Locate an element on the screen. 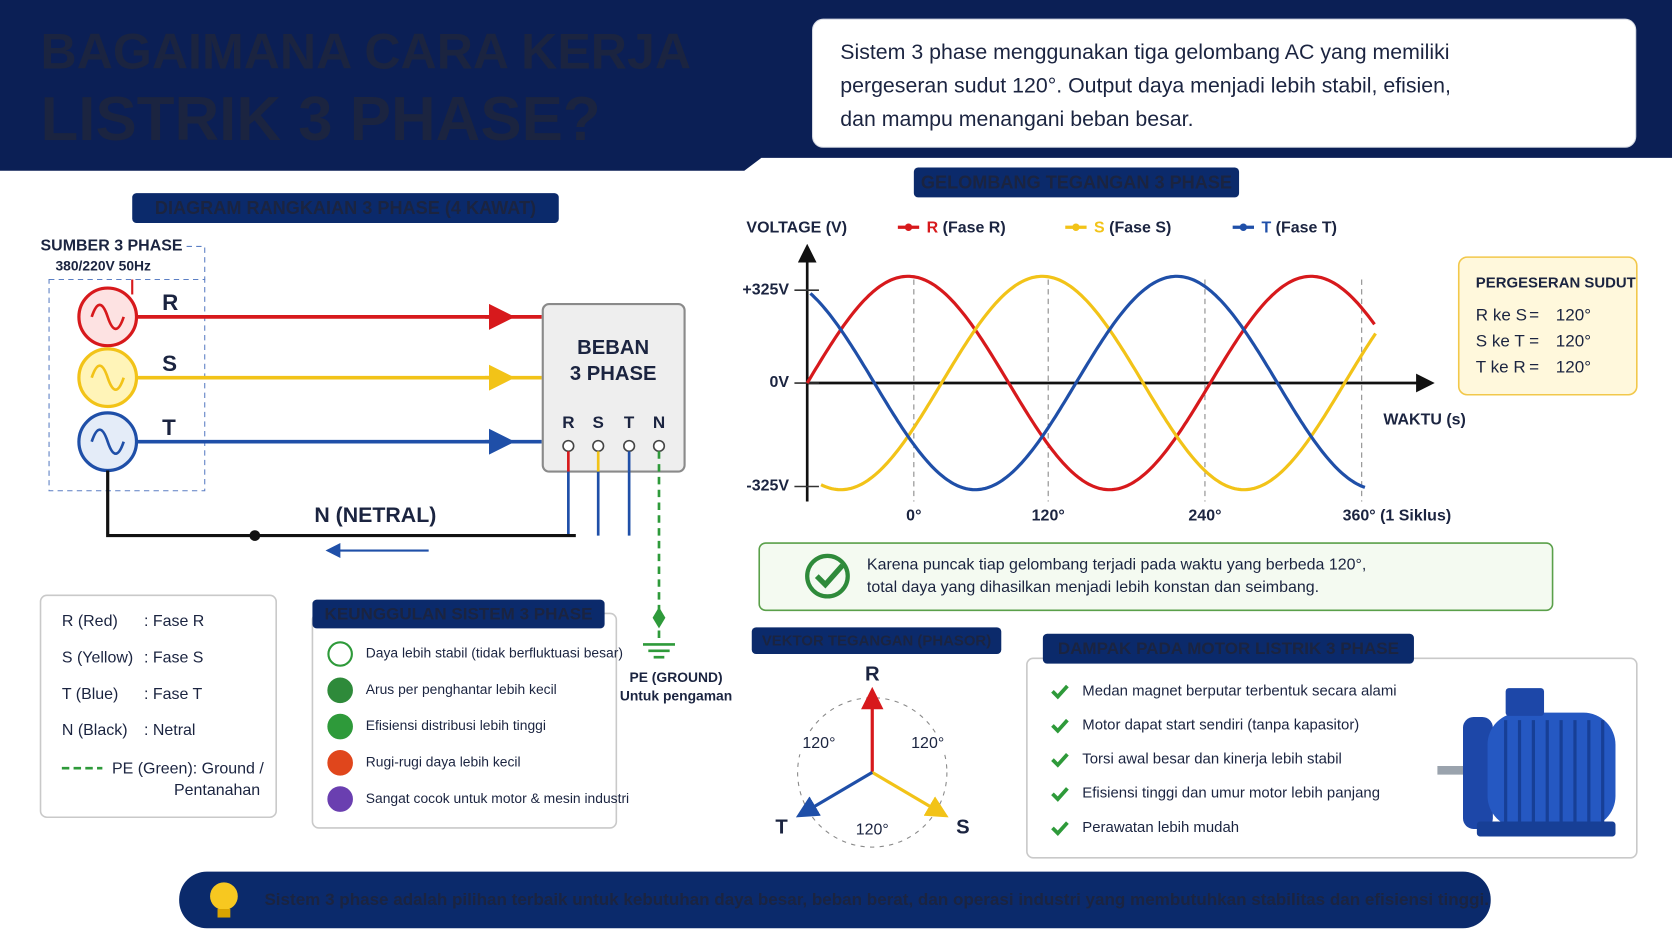 The image size is (1672, 941). phasor-heading: VEKTOR TEGANGAN (PHASOR) is located at coordinates (876, 641).